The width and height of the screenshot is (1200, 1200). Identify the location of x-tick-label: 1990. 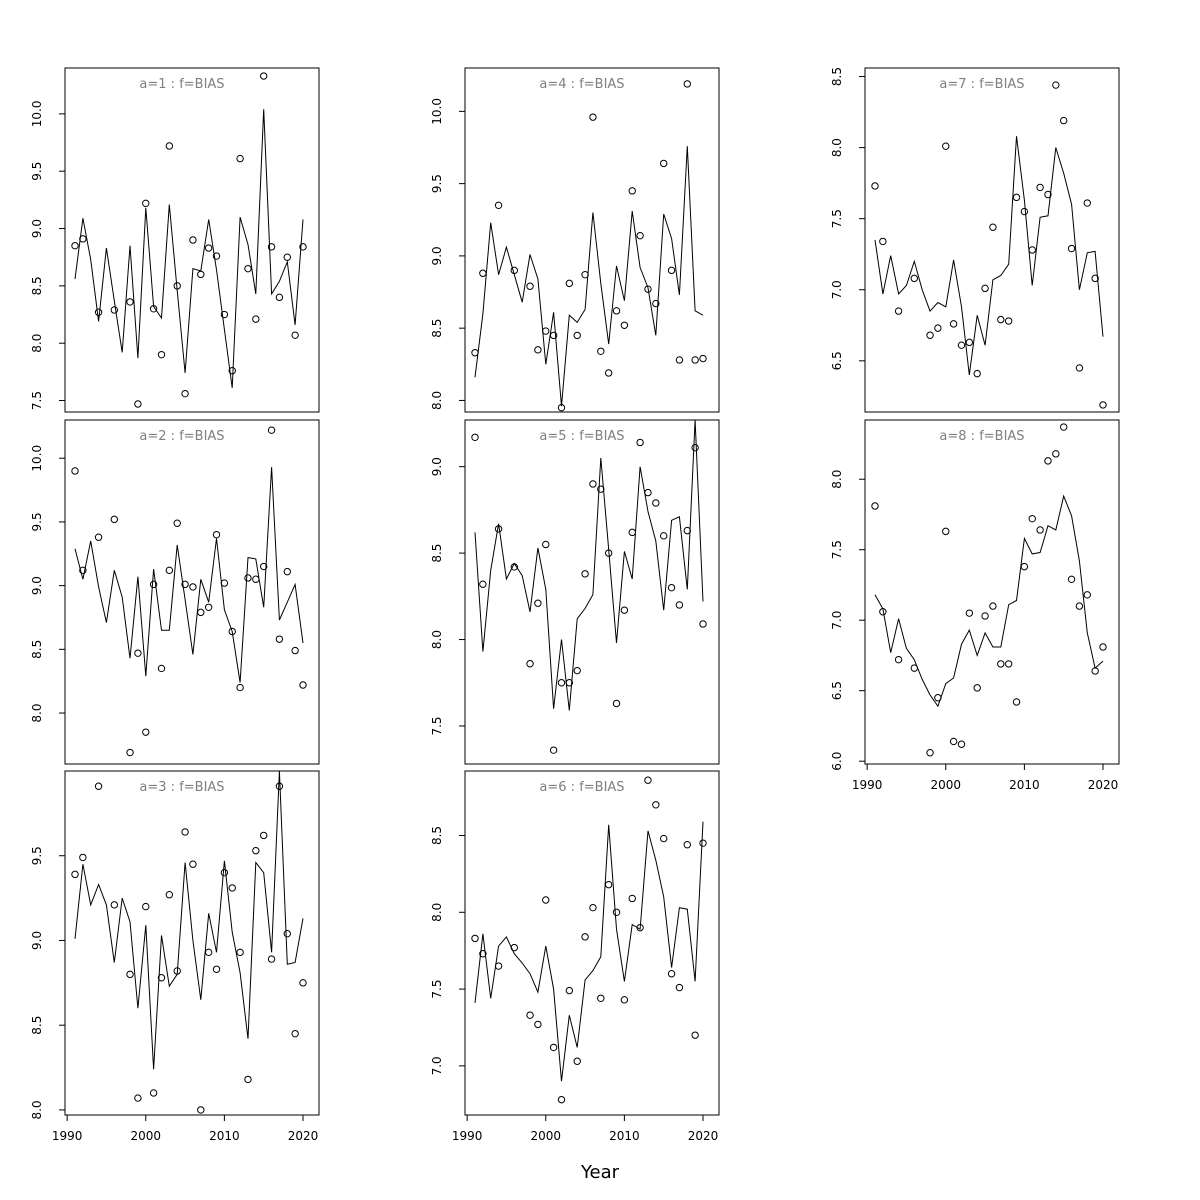
(467, 1136).